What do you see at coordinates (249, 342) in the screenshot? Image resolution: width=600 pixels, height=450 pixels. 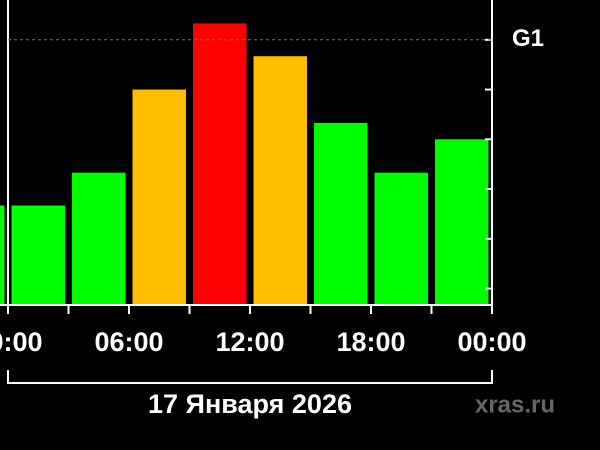 I see `x-tick-label: 12:00` at bounding box center [249, 342].